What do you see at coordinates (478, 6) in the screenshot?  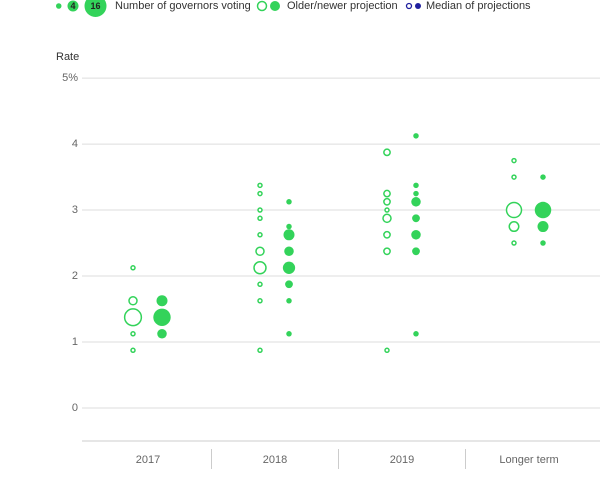 I see `legend-median-label: Median of projections` at bounding box center [478, 6].